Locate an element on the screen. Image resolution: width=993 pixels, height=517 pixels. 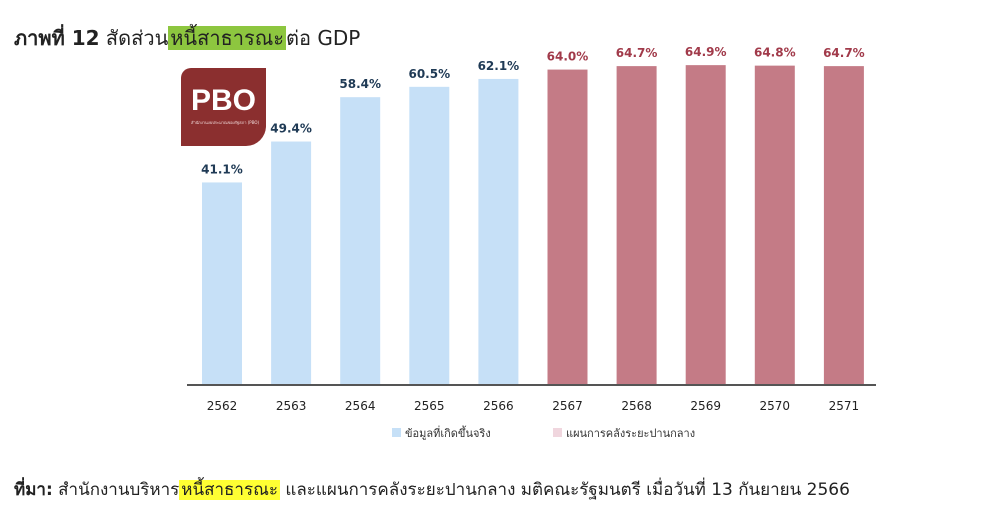
title-text: สัดส่วน is located at coordinates (134, 38).